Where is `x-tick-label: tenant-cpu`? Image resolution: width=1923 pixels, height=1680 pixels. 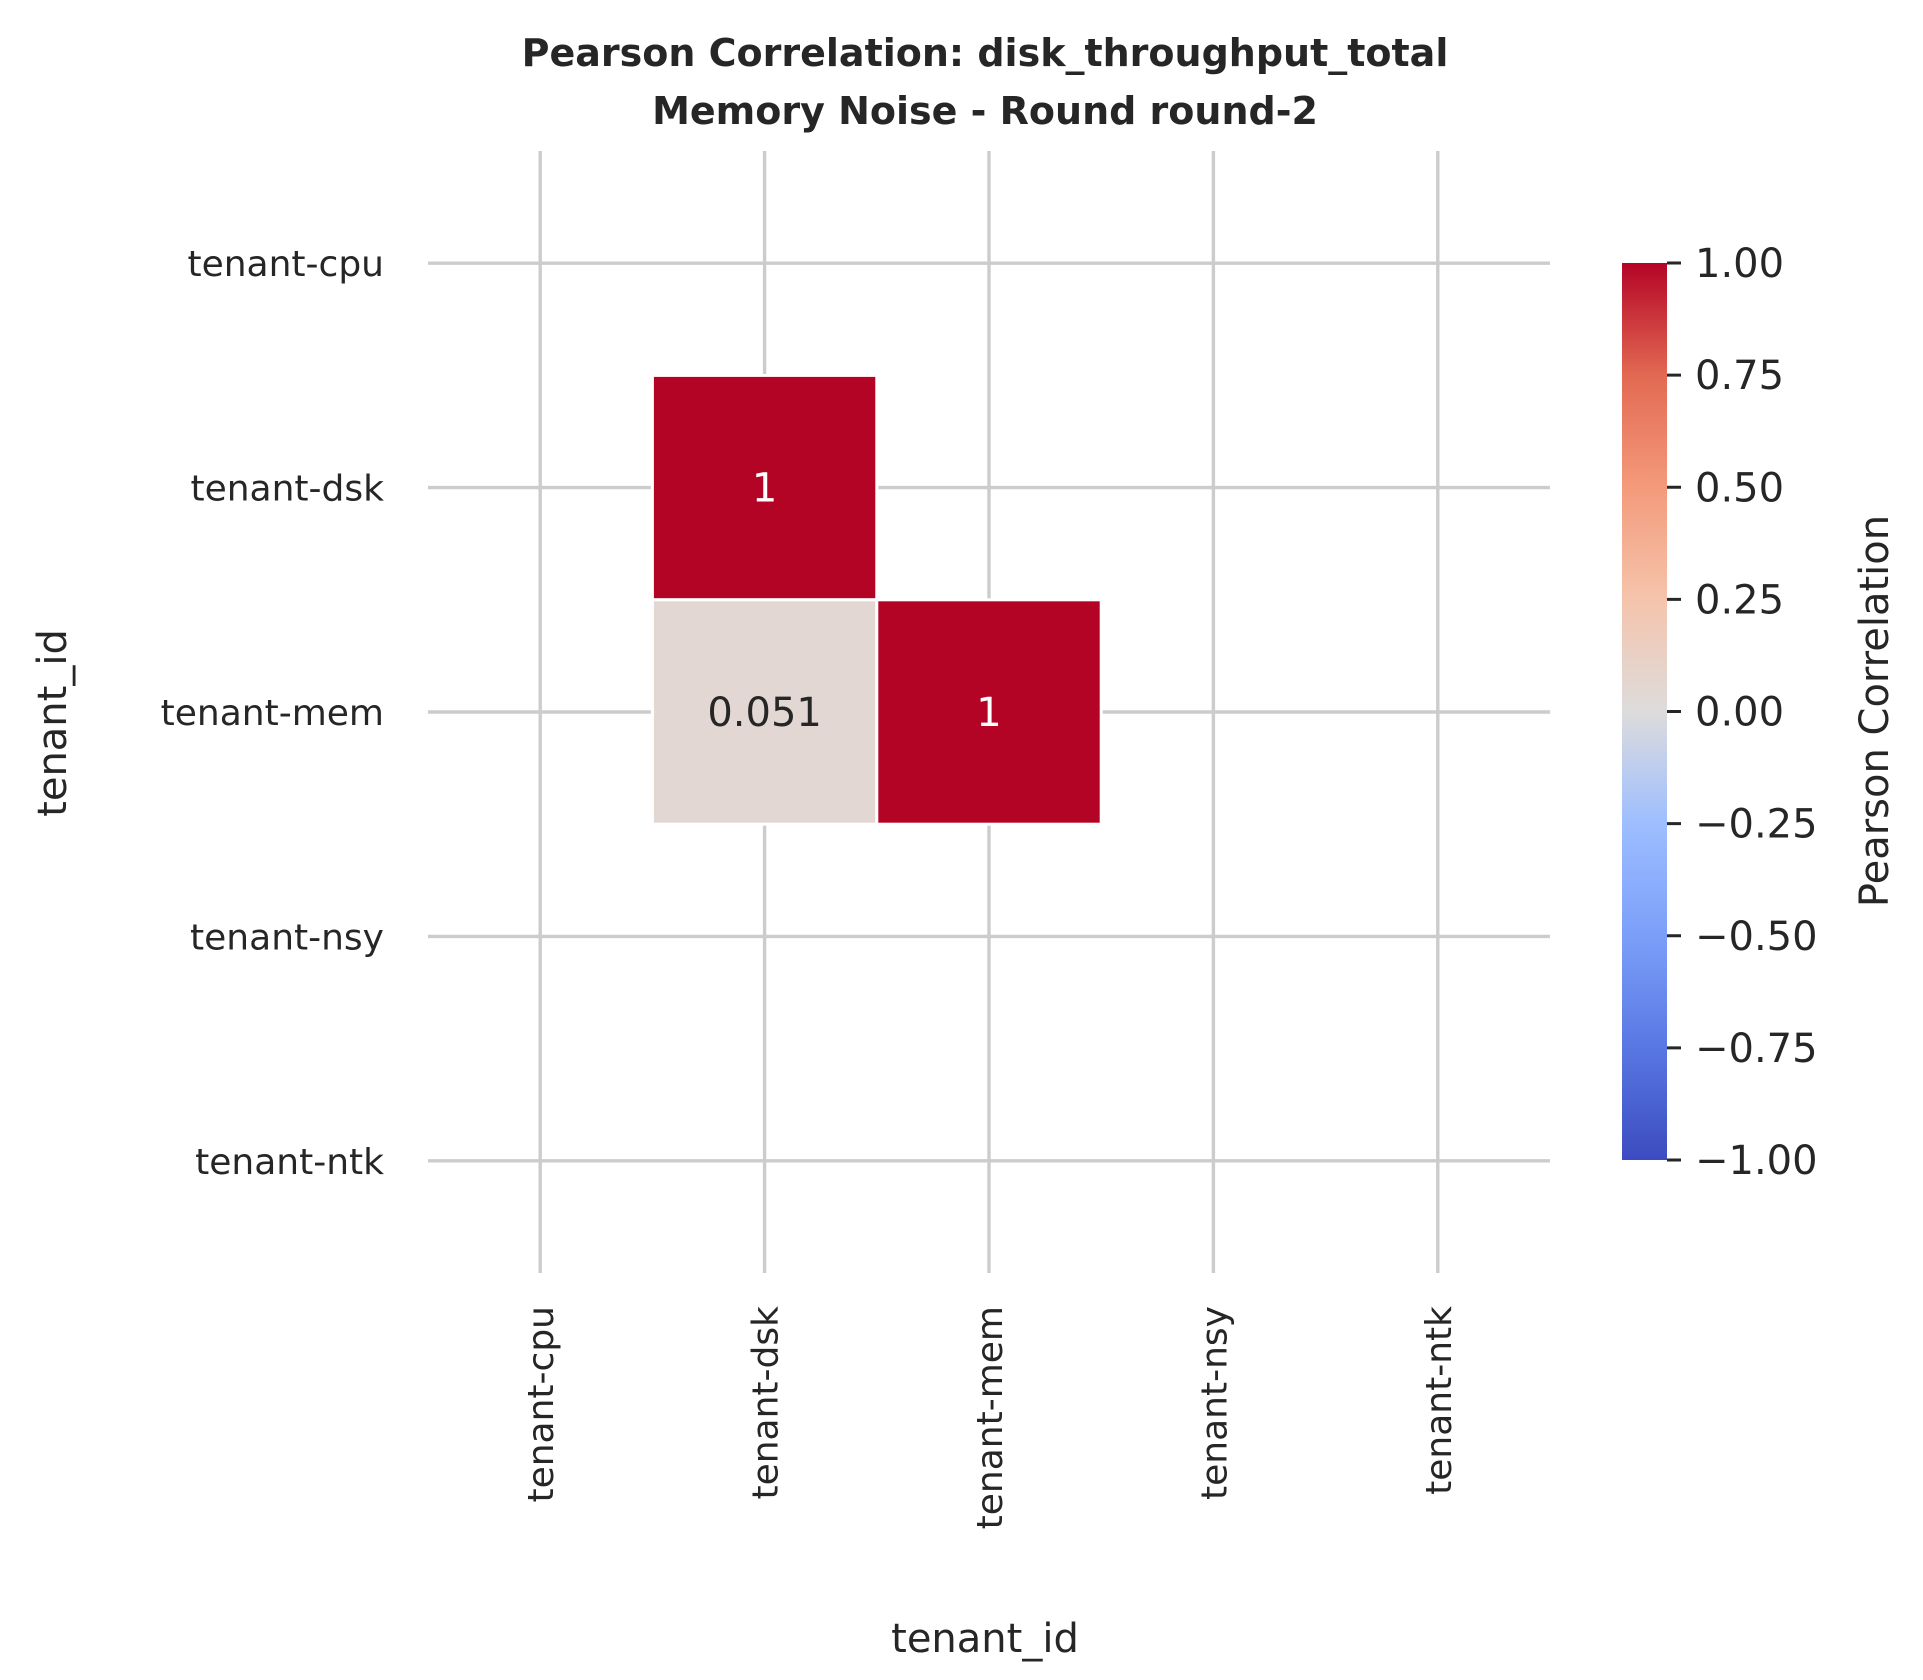 x-tick-label: tenant-cpu is located at coordinates (541, 1404).